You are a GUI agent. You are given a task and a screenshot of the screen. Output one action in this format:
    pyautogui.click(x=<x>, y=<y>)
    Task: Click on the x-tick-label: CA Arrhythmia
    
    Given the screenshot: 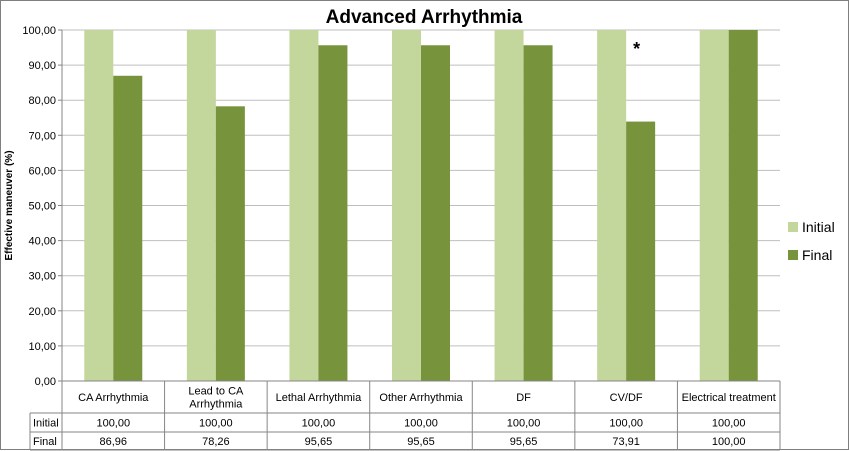 What is the action you would take?
    pyautogui.click(x=113, y=398)
    